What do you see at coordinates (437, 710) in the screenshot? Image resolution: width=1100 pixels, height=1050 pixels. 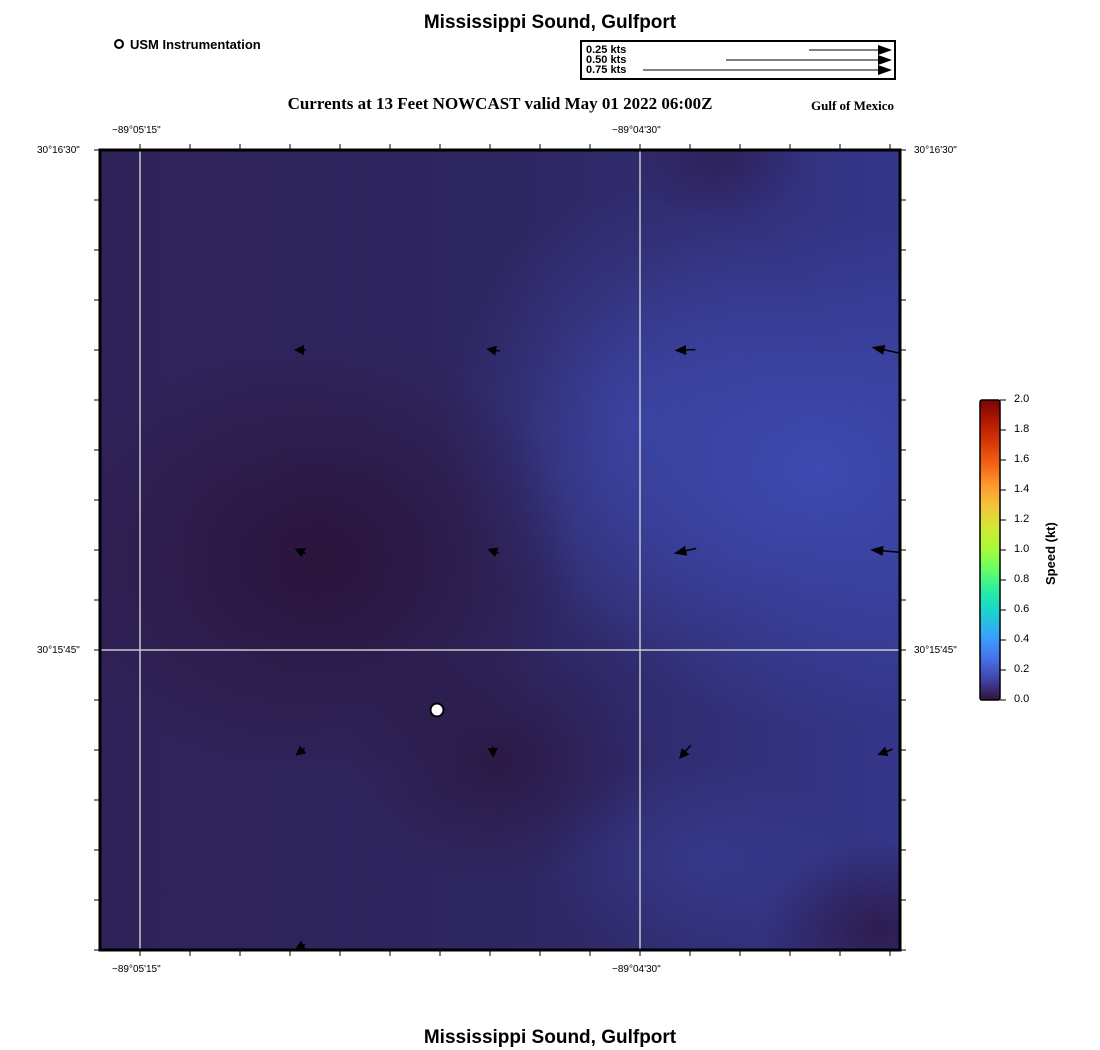 I see `usm-instrument-site` at bounding box center [437, 710].